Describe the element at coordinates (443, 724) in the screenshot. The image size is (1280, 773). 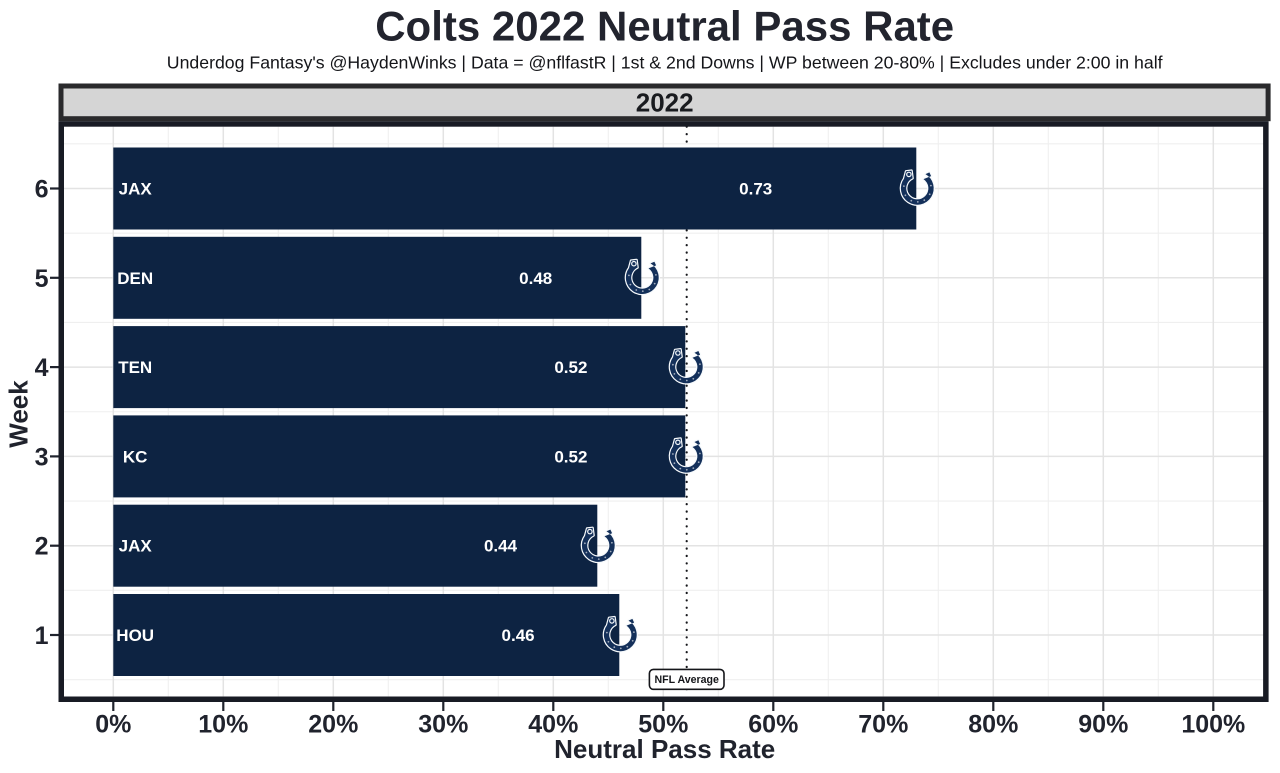
I see `svg-text: 30%` at that location.